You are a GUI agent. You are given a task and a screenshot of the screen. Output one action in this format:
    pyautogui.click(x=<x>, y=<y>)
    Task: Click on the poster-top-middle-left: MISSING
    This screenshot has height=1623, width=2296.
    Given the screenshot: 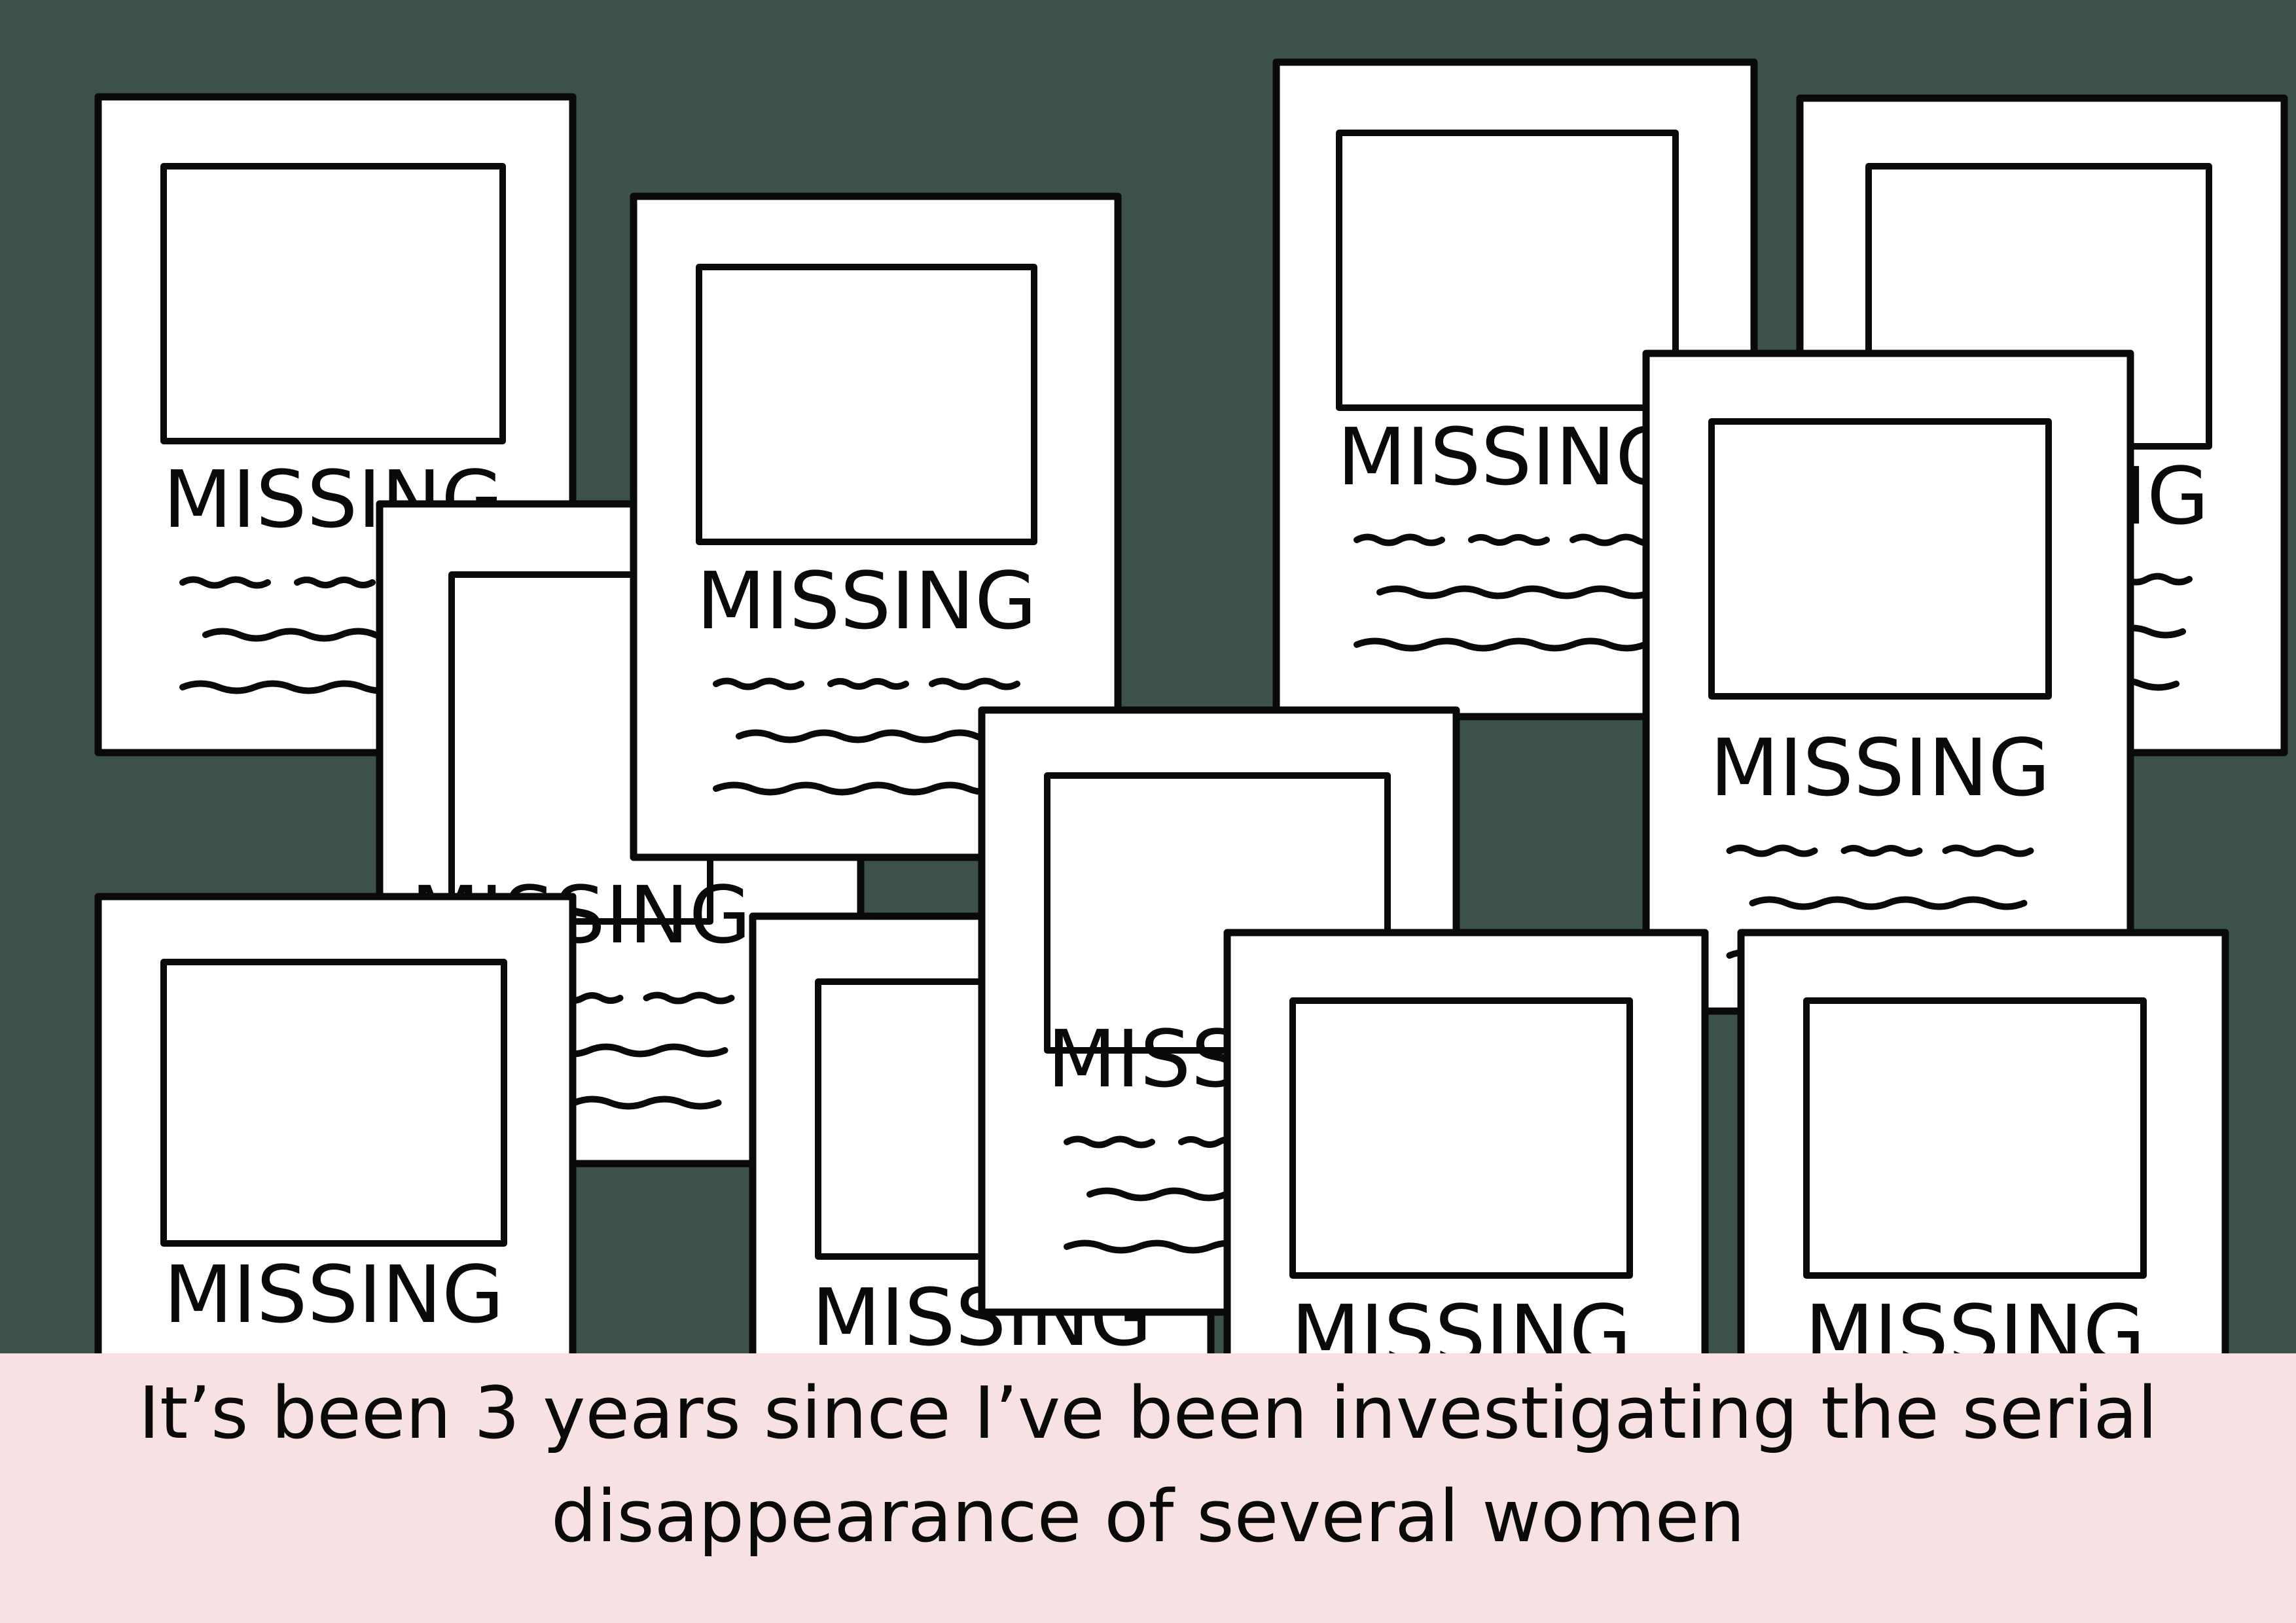 What is the action you would take?
    pyautogui.click(x=876, y=526)
    